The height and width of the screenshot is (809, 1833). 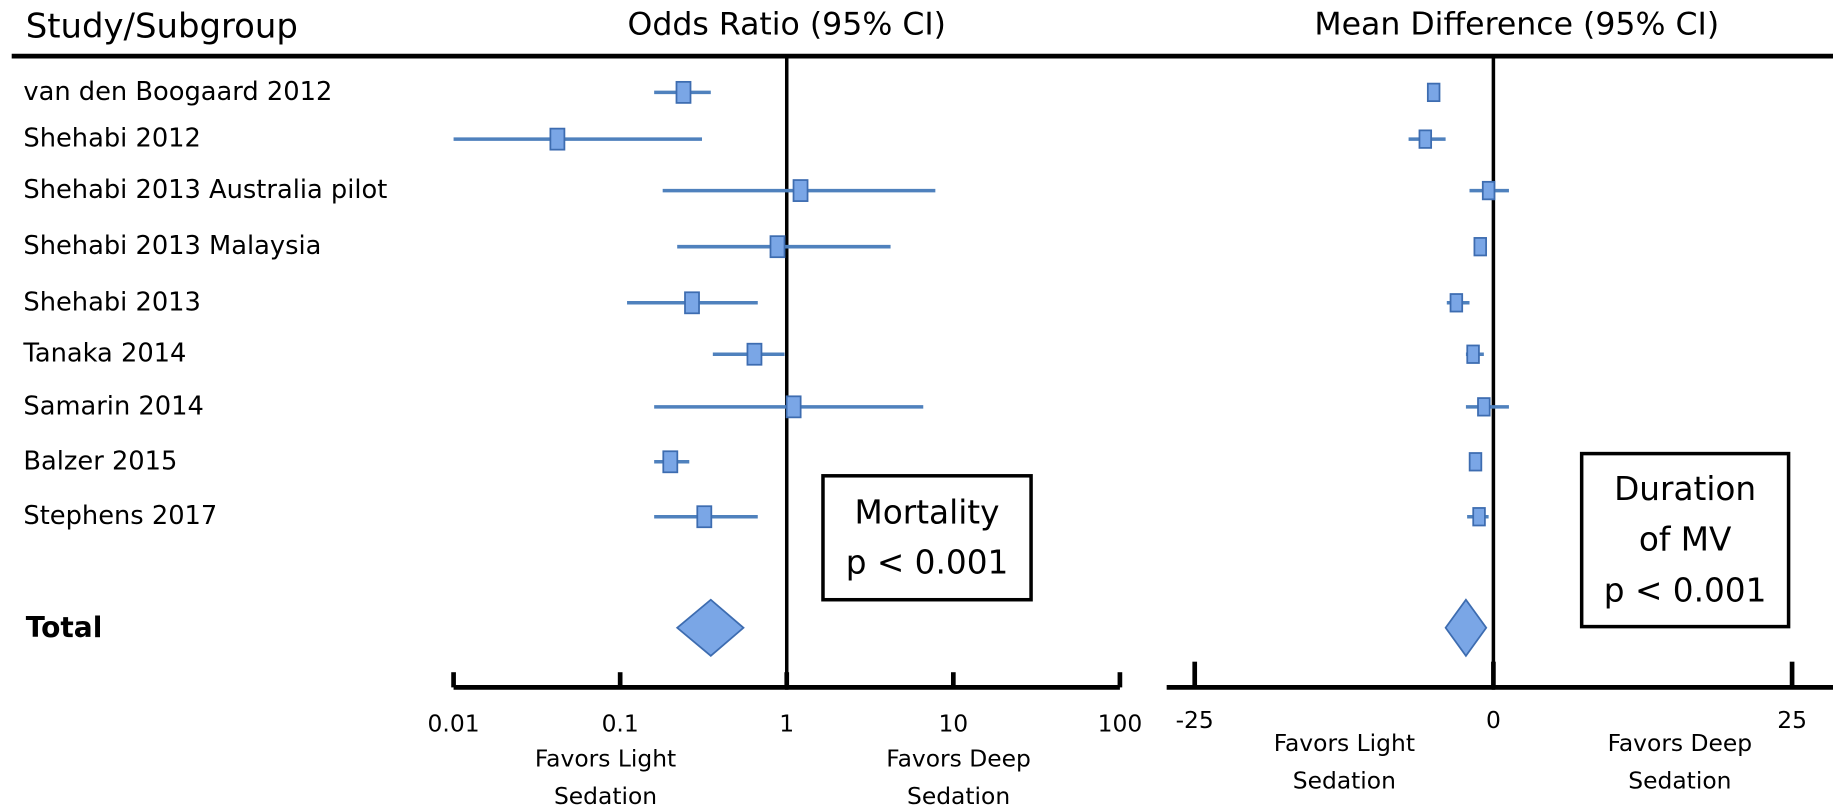 What do you see at coordinates (787, 25) in the screenshot?
I see `chart-title: Odds Ratio (95% CI)` at bounding box center [787, 25].